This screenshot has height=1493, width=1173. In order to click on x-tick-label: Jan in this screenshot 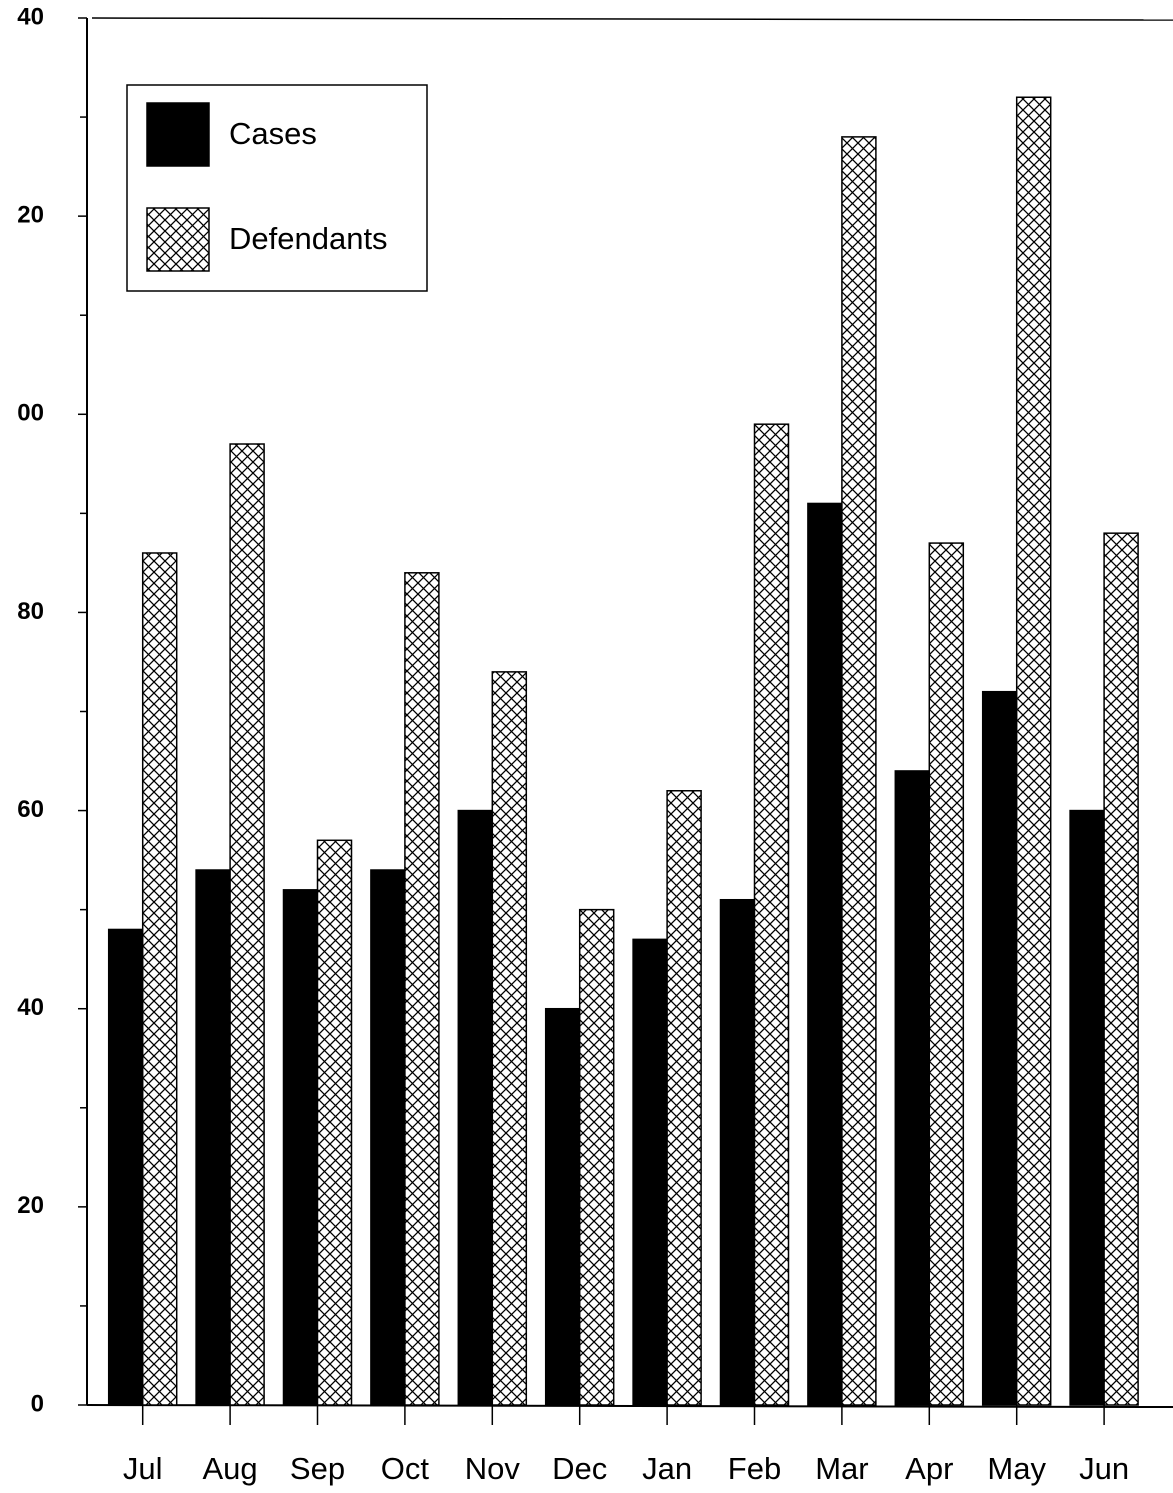, I will do `click(667, 1468)`.